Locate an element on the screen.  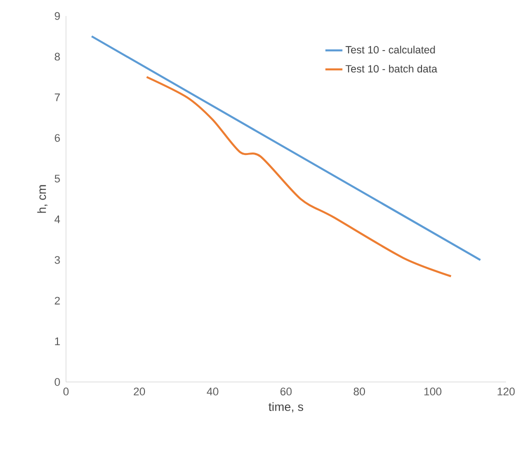
y-tick-label: 1 is located at coordinates (57, 342).